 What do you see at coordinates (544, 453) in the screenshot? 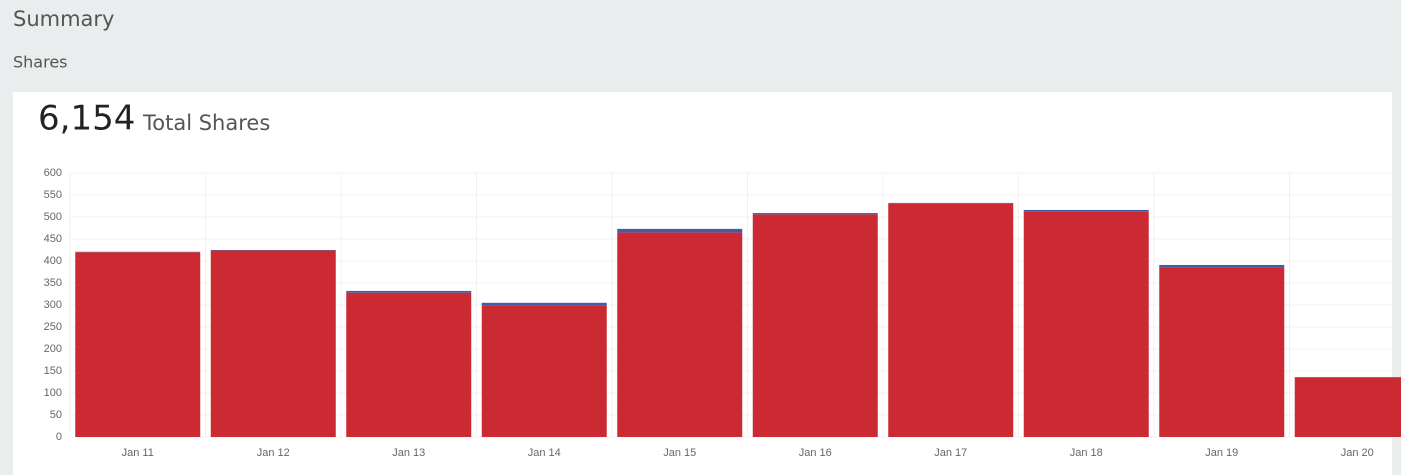
I see `x-tick-label: Jan 14` at bounding box center [544, 453].